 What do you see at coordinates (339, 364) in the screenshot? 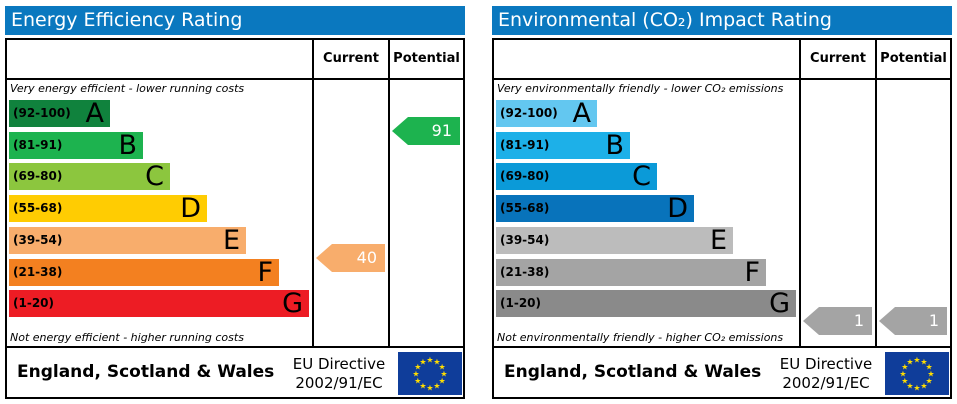
I see `energy-eu-directive-line1: EU Directive` at bounding box center [339, 364].